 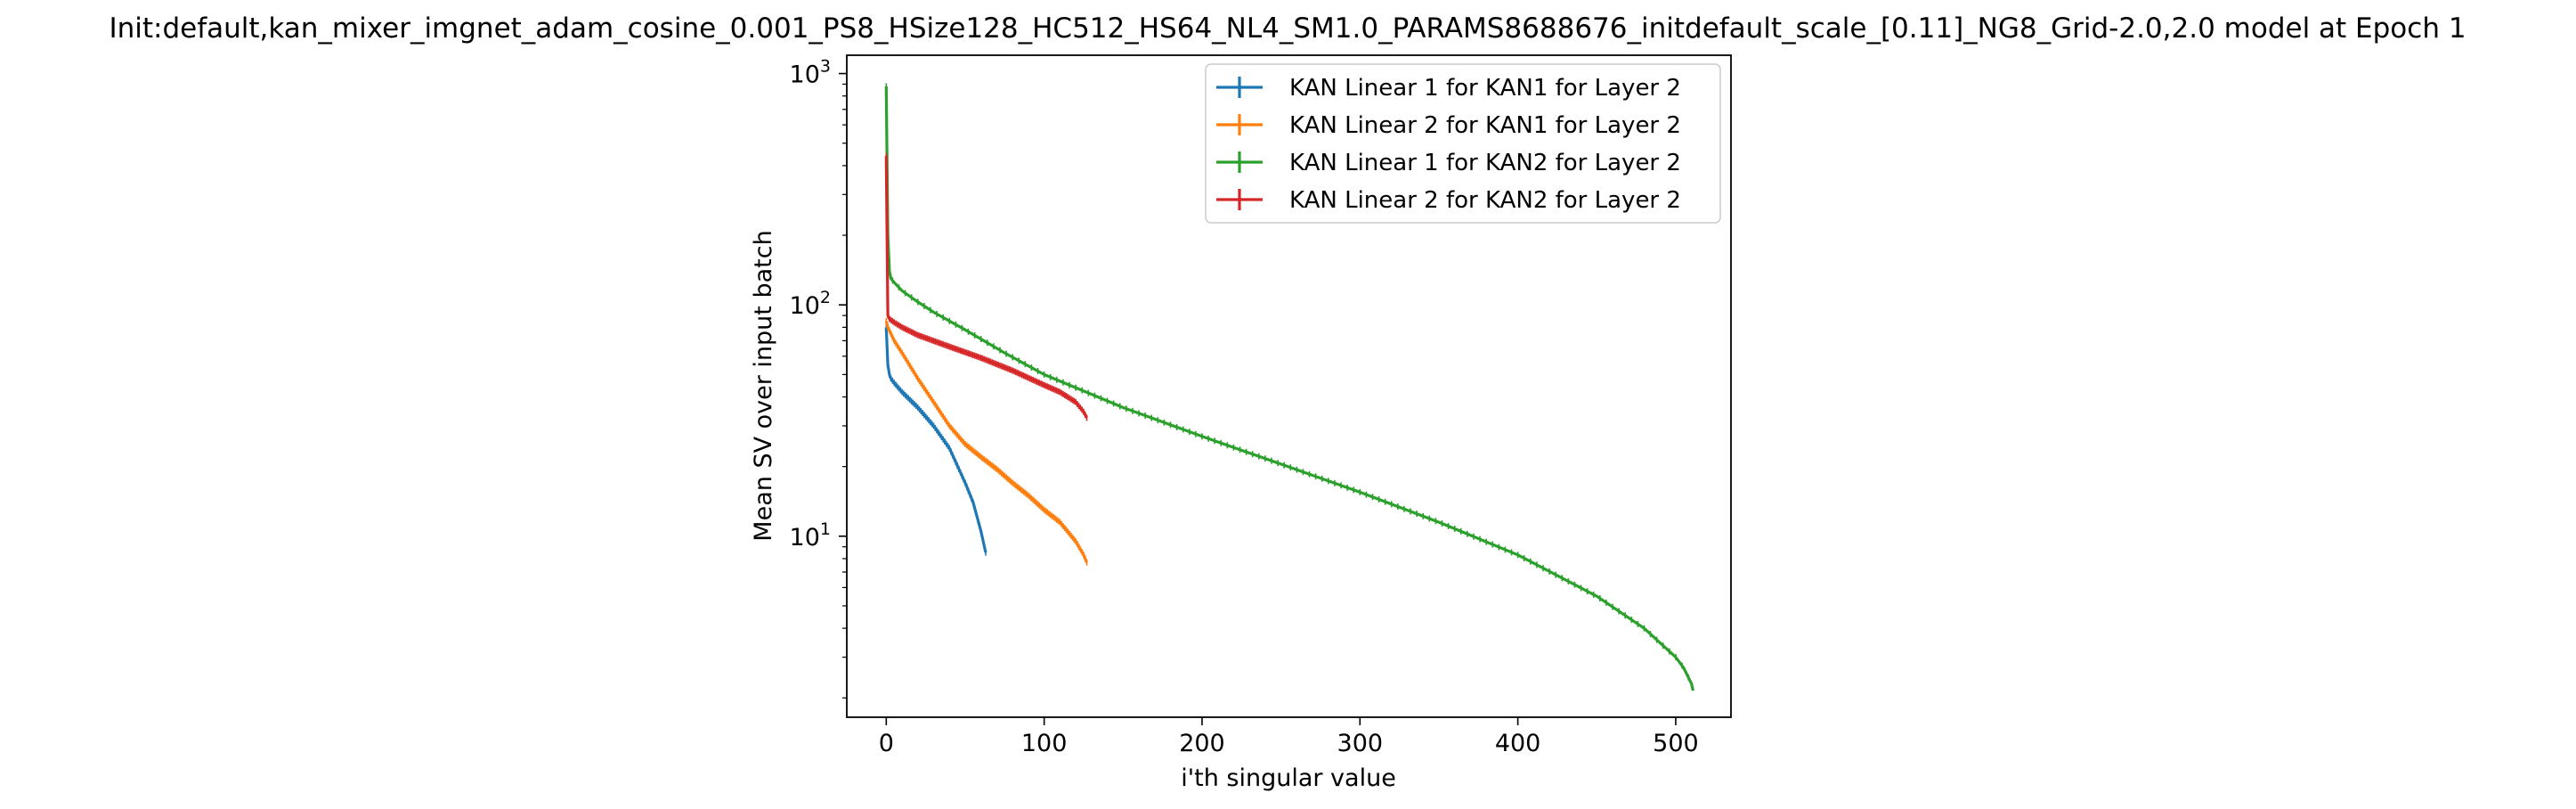 What do you see at coordinates (810, 304) in the screenshot?
I see `y-tick-label: 10²` at bounding box center [810, 304].